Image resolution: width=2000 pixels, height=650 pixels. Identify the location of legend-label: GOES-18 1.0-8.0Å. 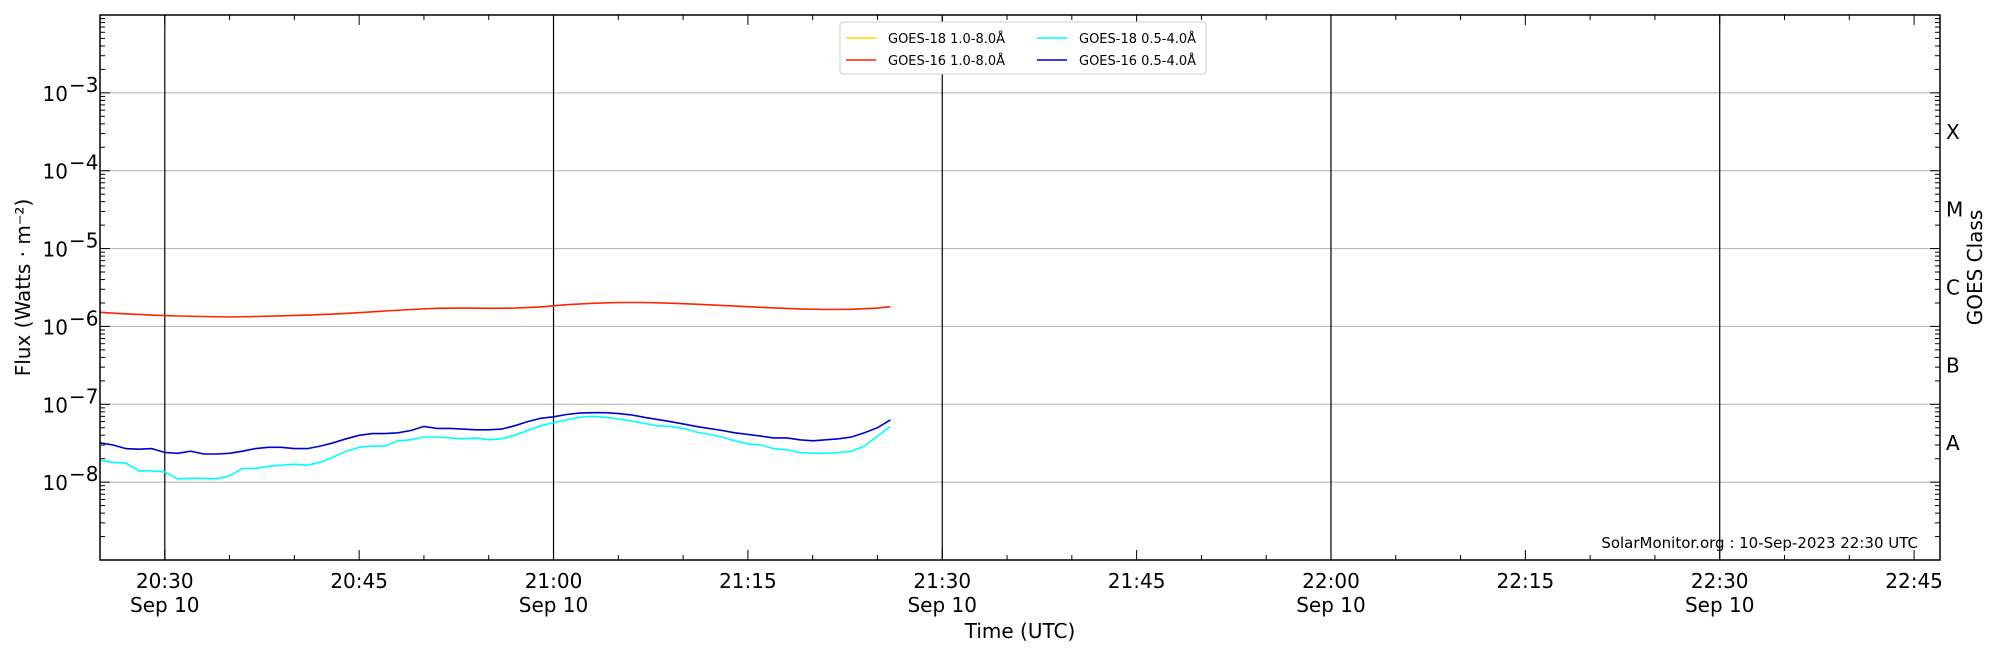
(946, 39).